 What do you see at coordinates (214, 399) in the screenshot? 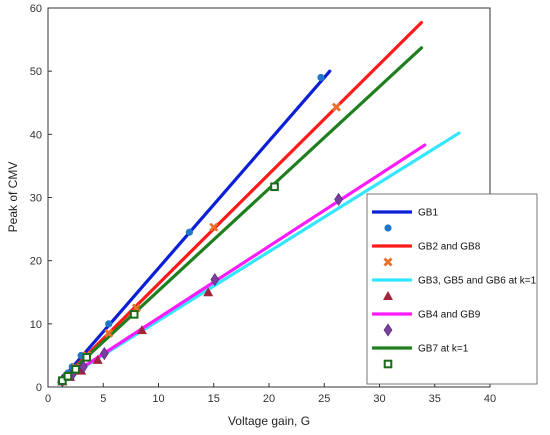
I see `x-tick-label: 15` at bounding box center [214, 399].